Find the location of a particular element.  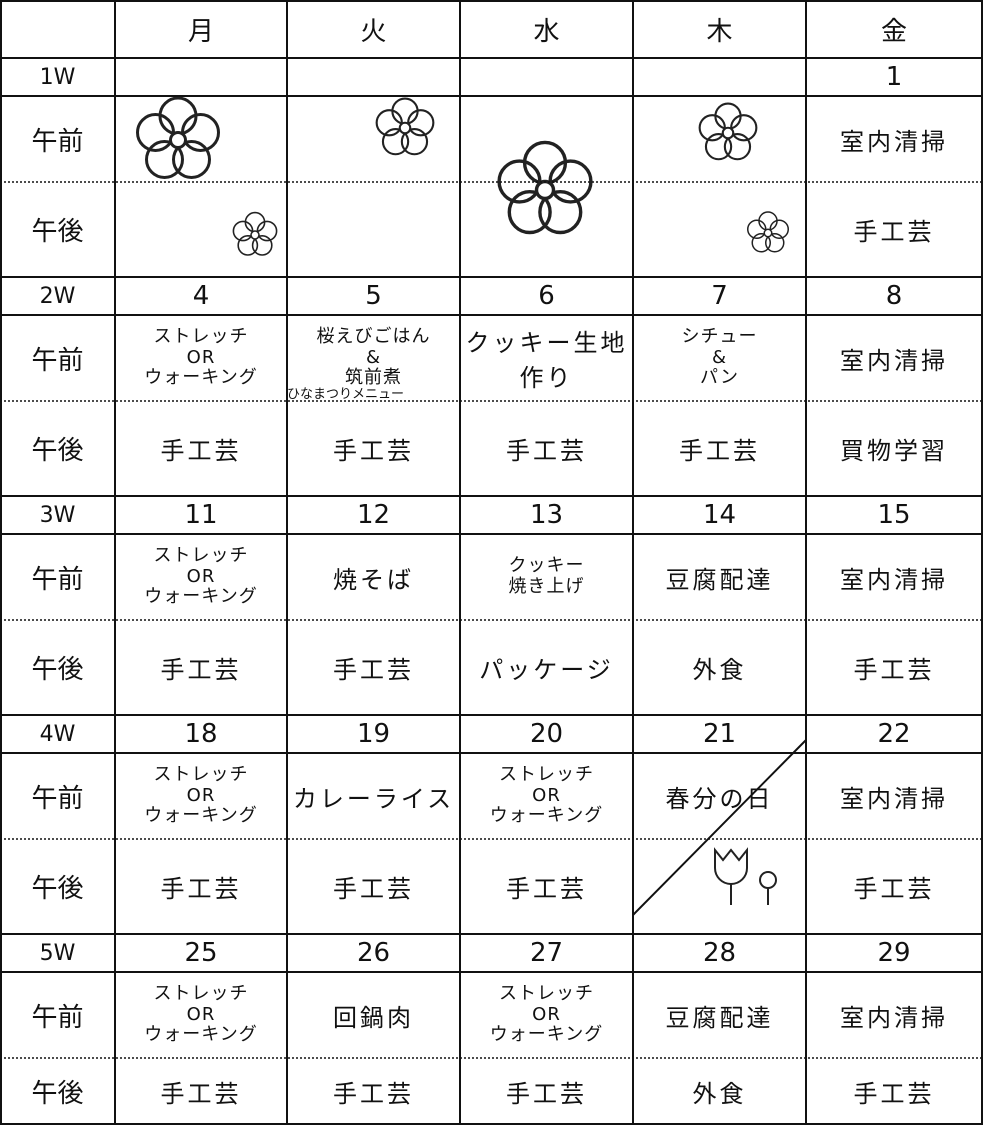

day-header: 木 is located at coordinates (719, 31).